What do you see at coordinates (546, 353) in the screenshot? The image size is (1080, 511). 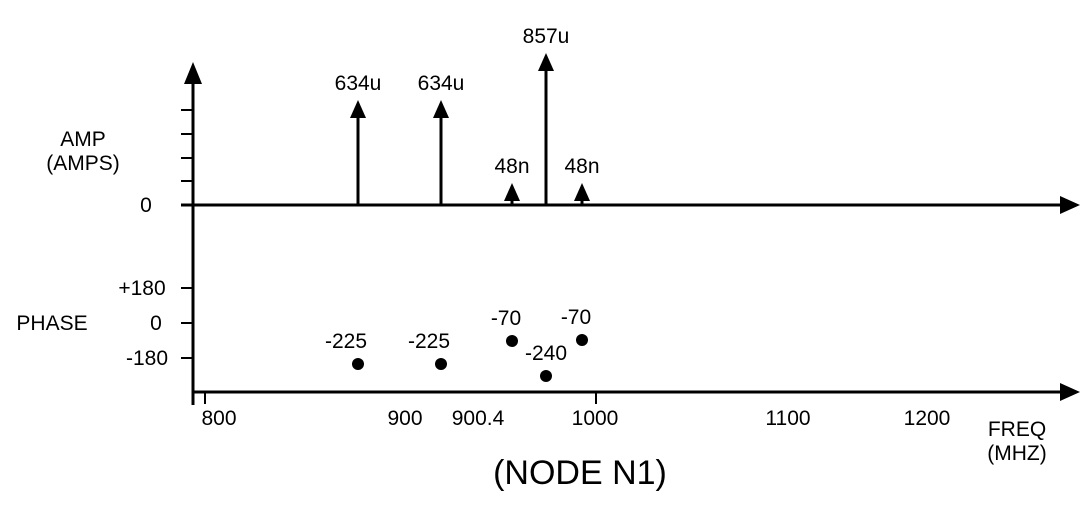 I see `phase-label: -240` at bounding box center [546, 353].